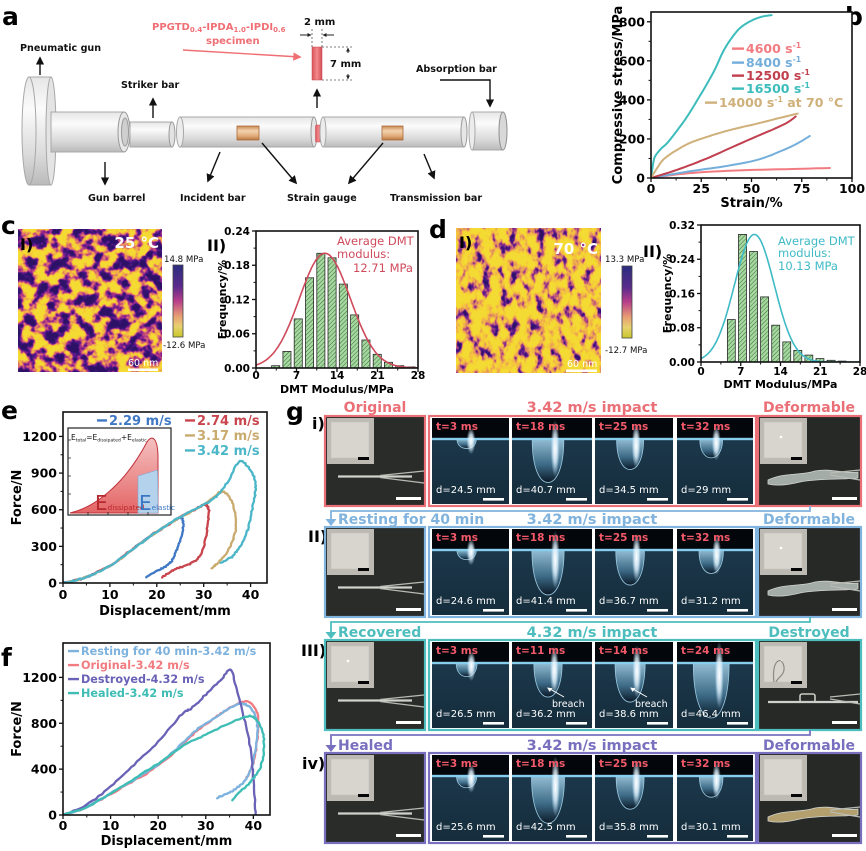  Describe the element at coordinates (63, 825) in the screenshot. I see `x-tick-label: 0` at that location.